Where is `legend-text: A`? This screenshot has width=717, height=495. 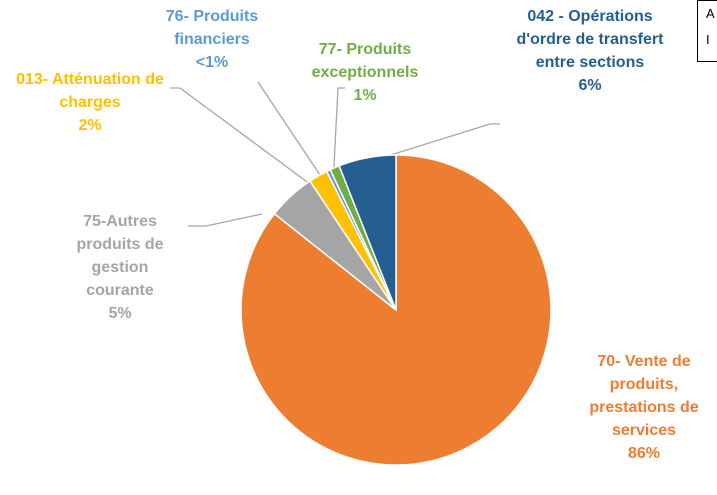 legend-text: A is located at coordinates (710, 13).